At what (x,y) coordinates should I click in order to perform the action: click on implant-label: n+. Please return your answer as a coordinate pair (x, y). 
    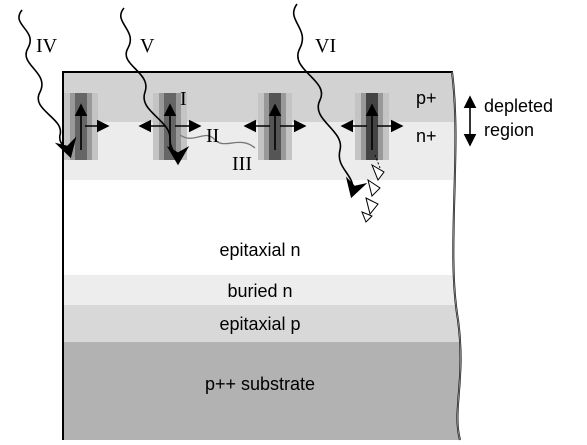
    Looking at the image, I should click on (426, 136).